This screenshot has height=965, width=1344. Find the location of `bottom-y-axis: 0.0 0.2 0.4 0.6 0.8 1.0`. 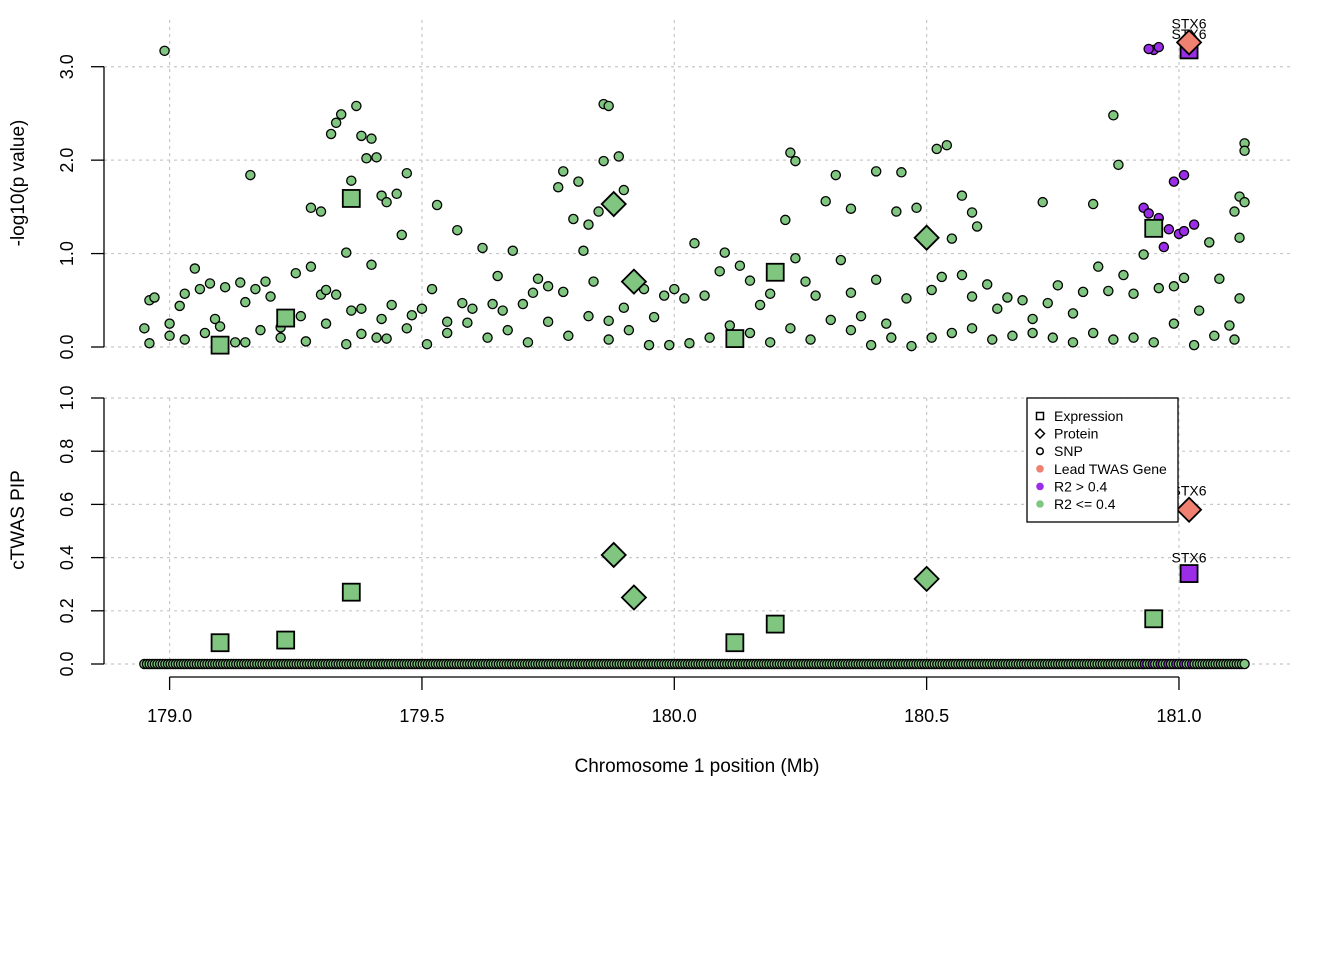

bottom-y-axis: 0.0 0.2 0.4 0.6 0.8 1.0 is located at coordinates (81, 531).